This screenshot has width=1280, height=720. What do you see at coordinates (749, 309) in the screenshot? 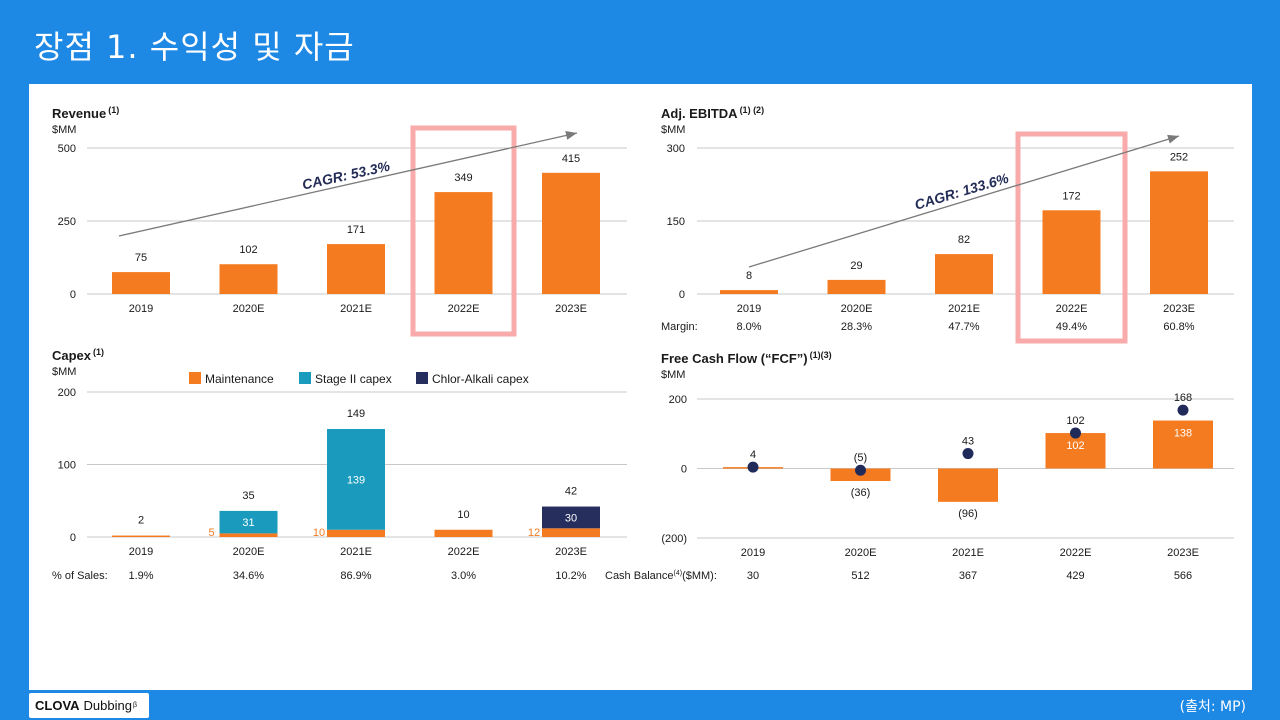
I see `ebitda-category-label: 2019` at bounding box center [749, 309].